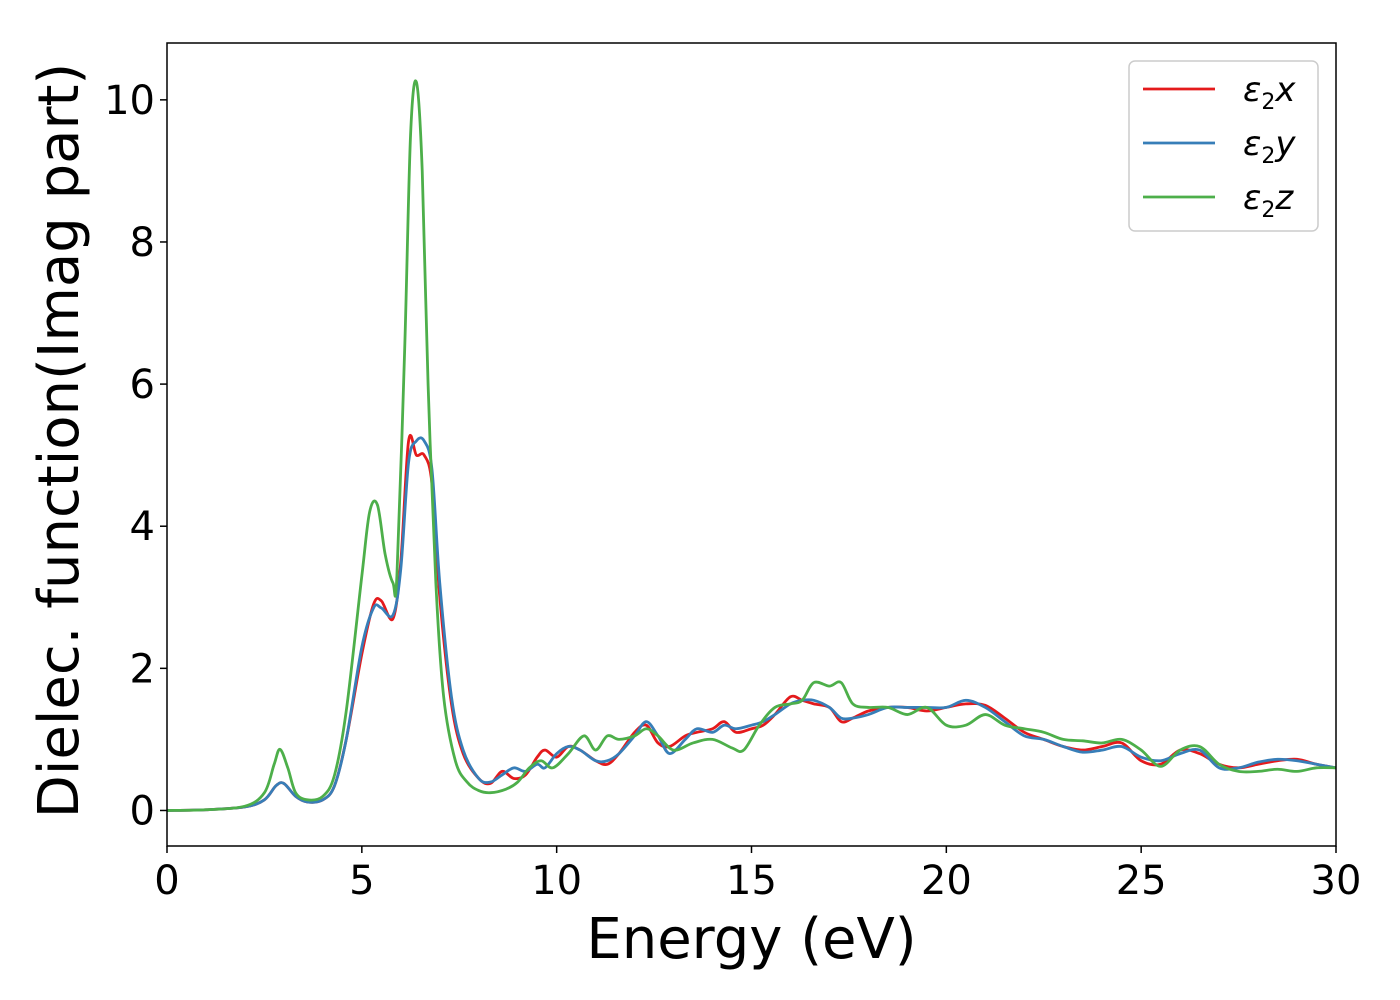  Describe the element at coordinates (751, 939) in the screenshot. I see `x-axis-title: Energy (eV)` at that location.